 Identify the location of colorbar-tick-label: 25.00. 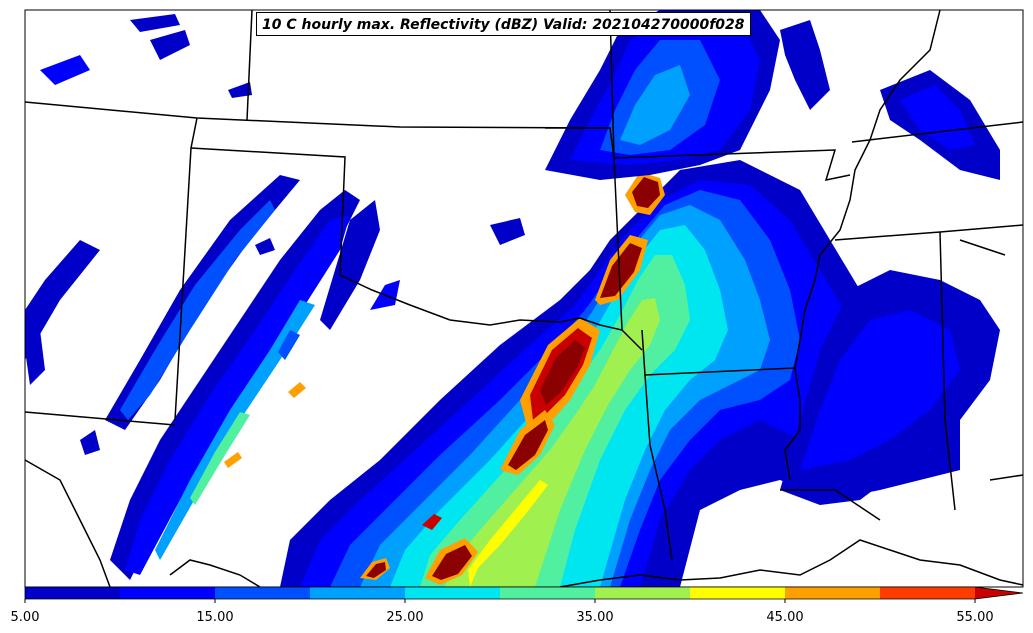
(405, 617).